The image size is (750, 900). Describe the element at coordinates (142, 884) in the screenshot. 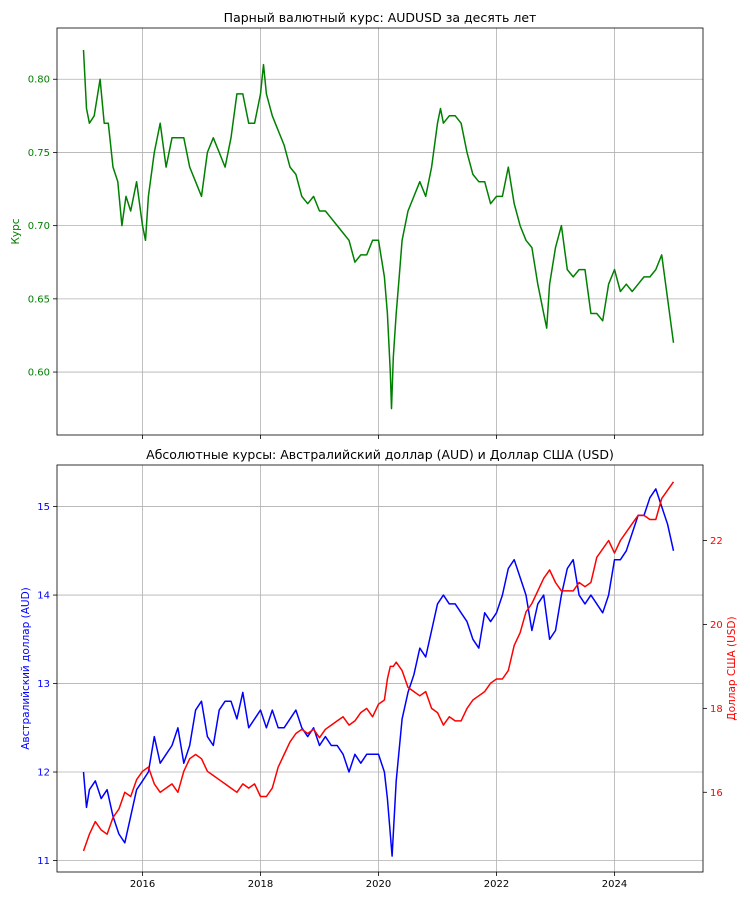

I see `x-tick-label: 2016` at that location.